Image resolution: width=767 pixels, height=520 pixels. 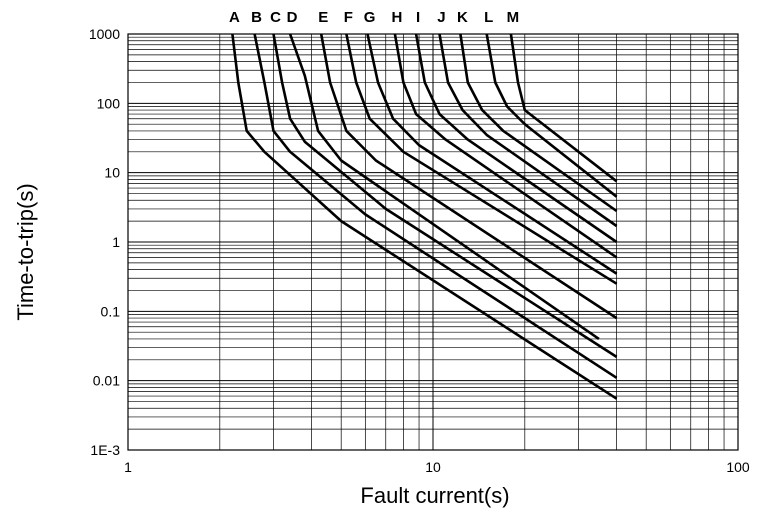 I want to click on trip-curve-k, so click(x=538, y=123).